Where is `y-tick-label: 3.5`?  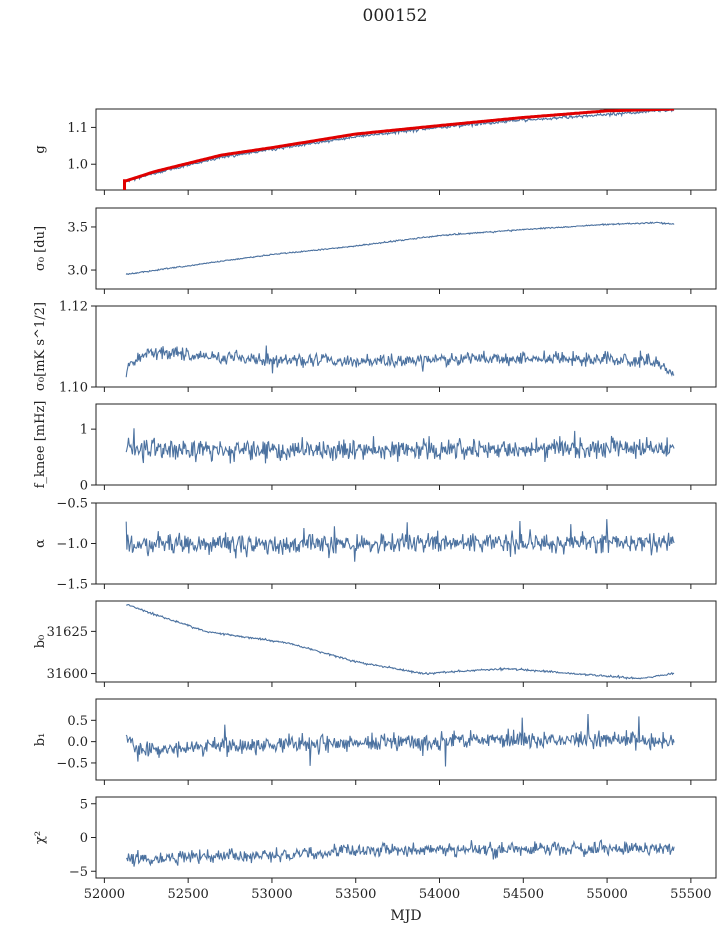
y-tick-label: 3.5 is located at coordinates (77, 227).